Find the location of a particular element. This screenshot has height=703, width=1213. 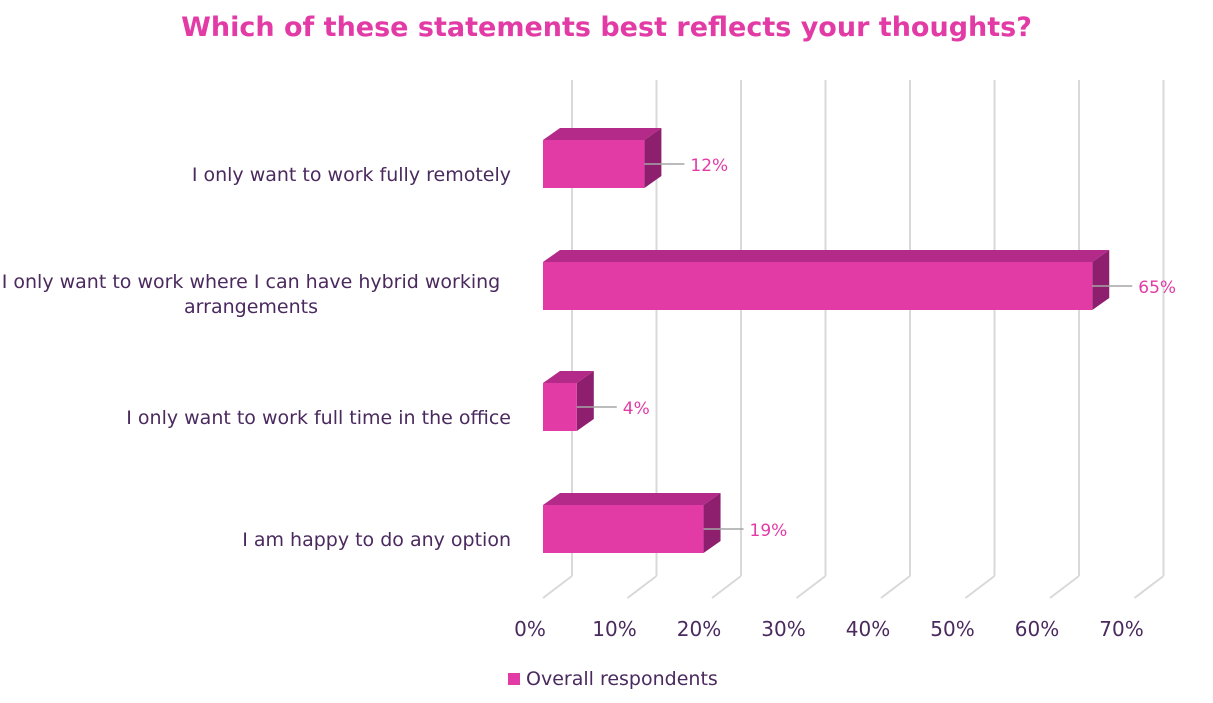

x-tick-label: 70% is located at coordinates (1121, 629).